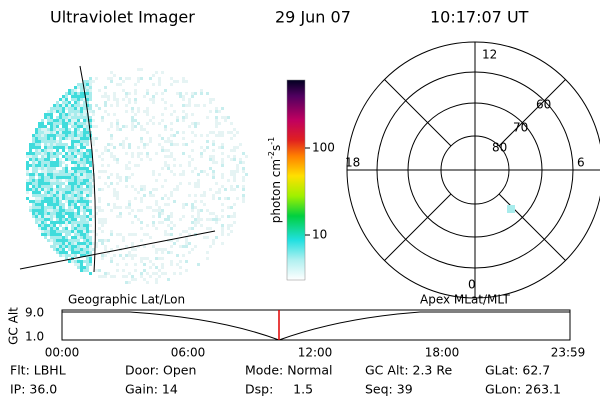  What do you see at coordinates (523, 389) in the screenshot?
I see `info-field: GLon: 263.1` at bounding box center [523, 389].